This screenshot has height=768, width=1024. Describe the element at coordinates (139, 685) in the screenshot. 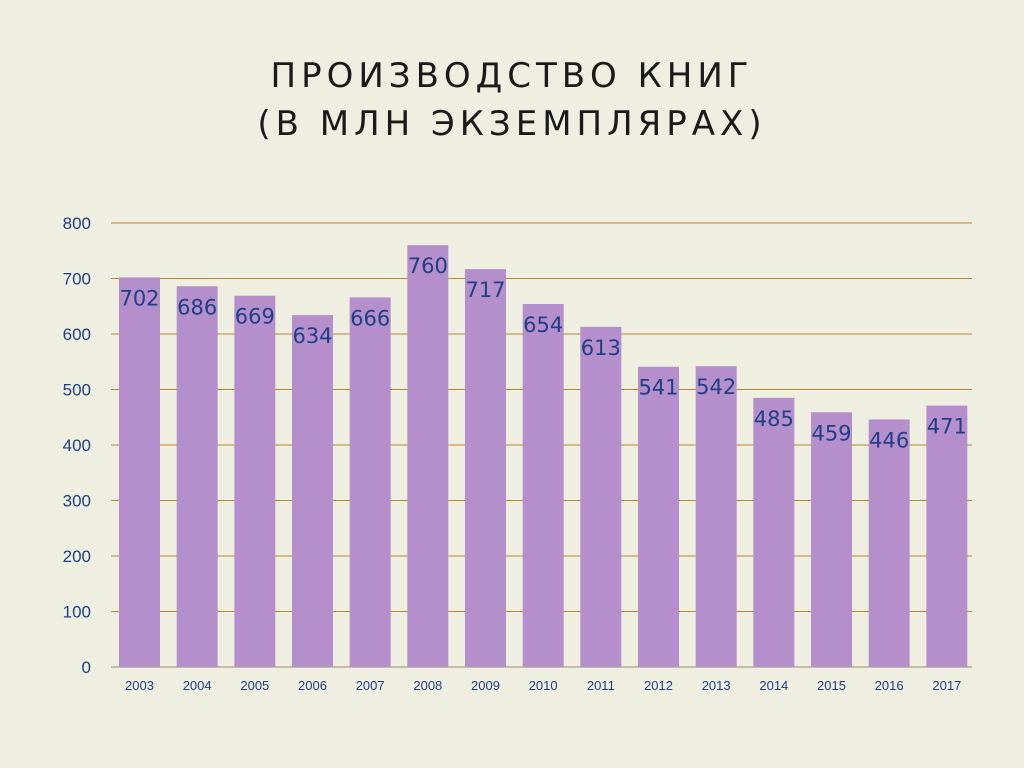

I see `x-tick-label: 2003` at that location.